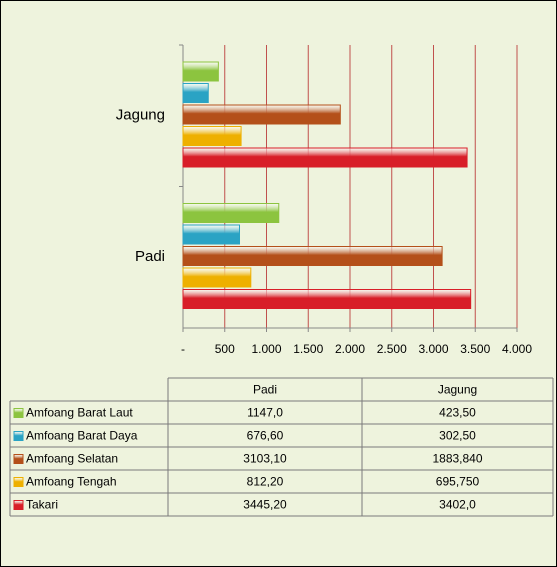 This screenshot has width=557, height=567. Describe the element at coordinates (392, 349) in the screenshot. I see `x-tick-label: 2.500` at that location.